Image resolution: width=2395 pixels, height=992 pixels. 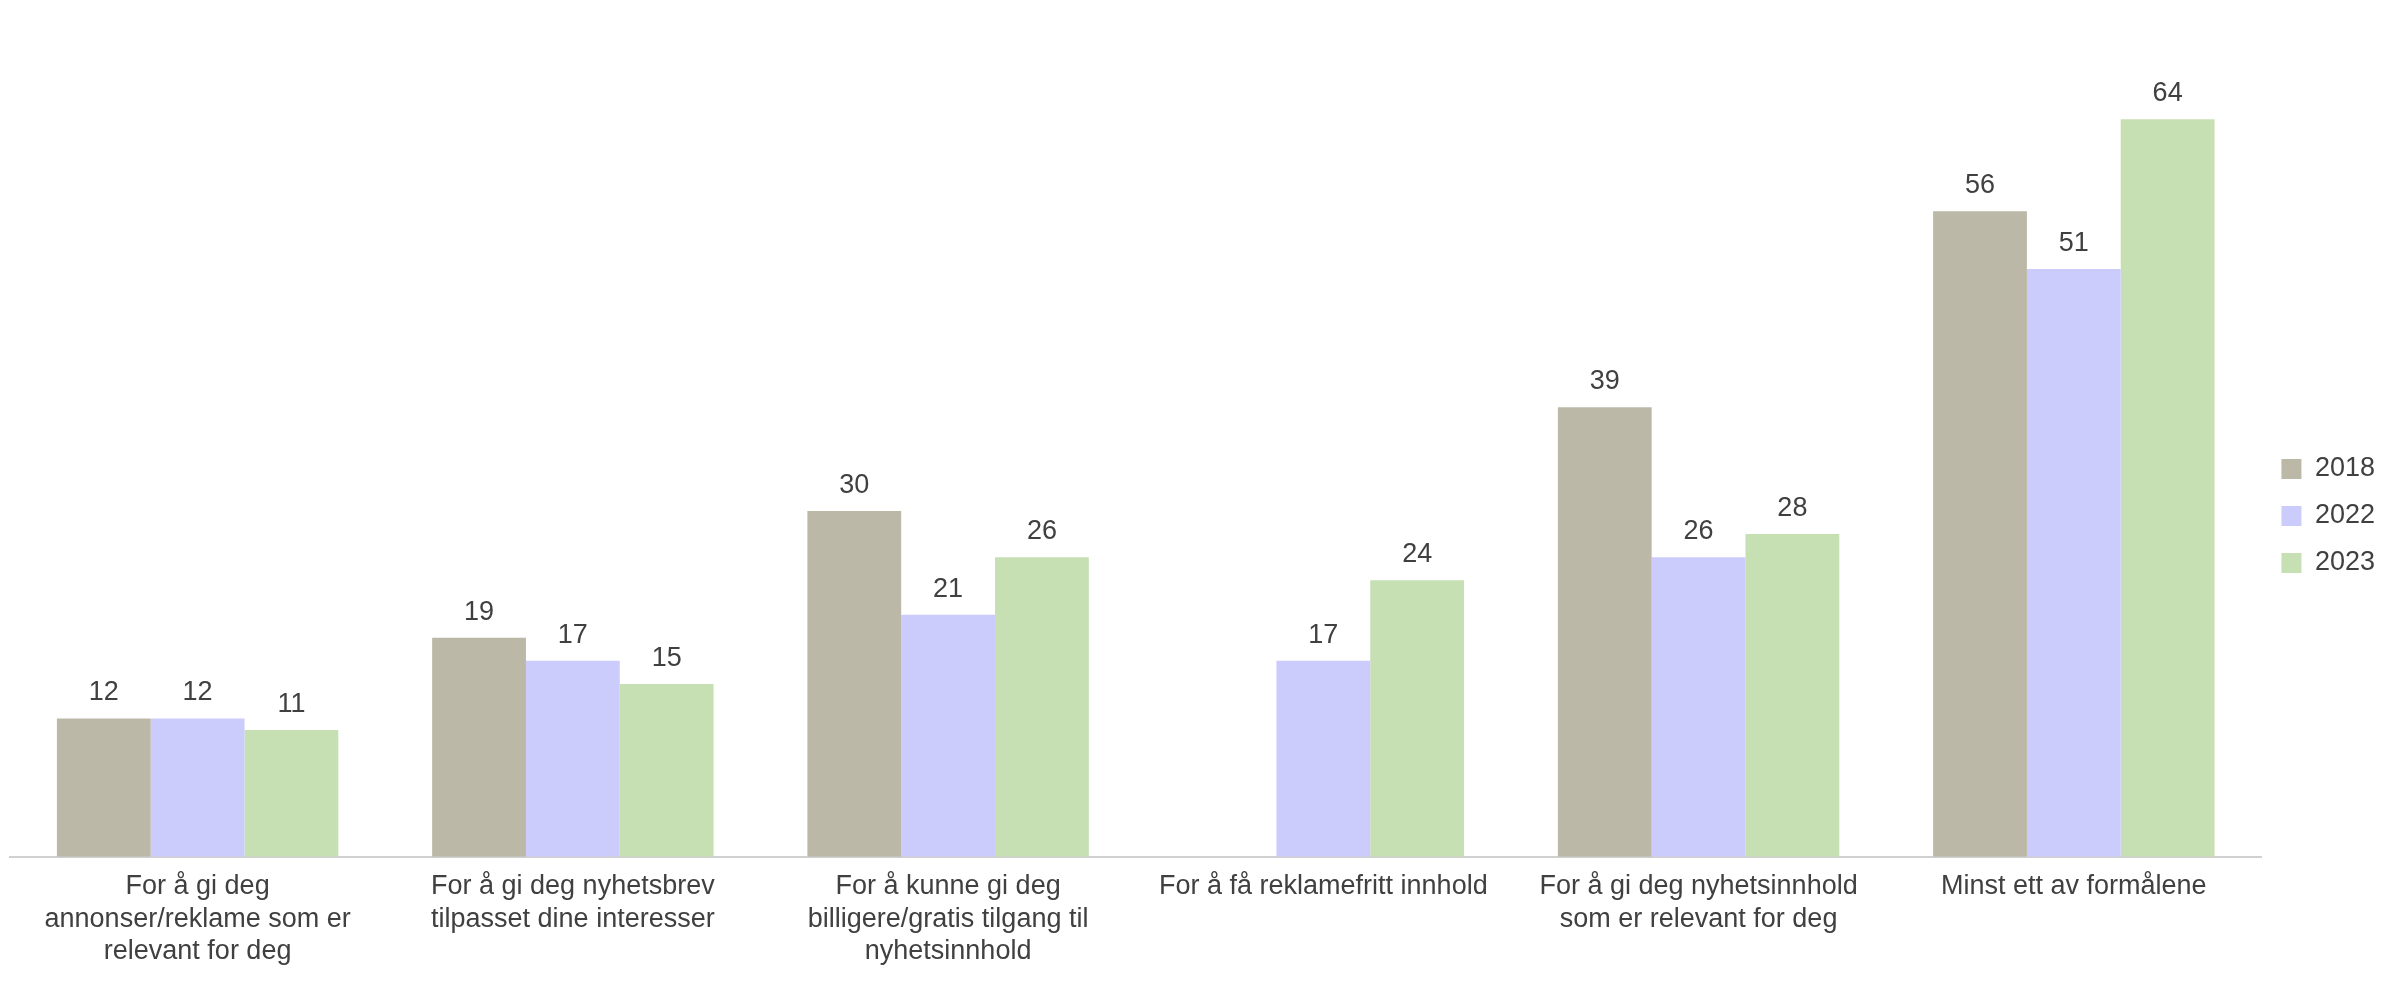 What do you see at coordinates (291, 702) in the screenshot?
I see `data-label: 11` at bounding box center [291, 702].